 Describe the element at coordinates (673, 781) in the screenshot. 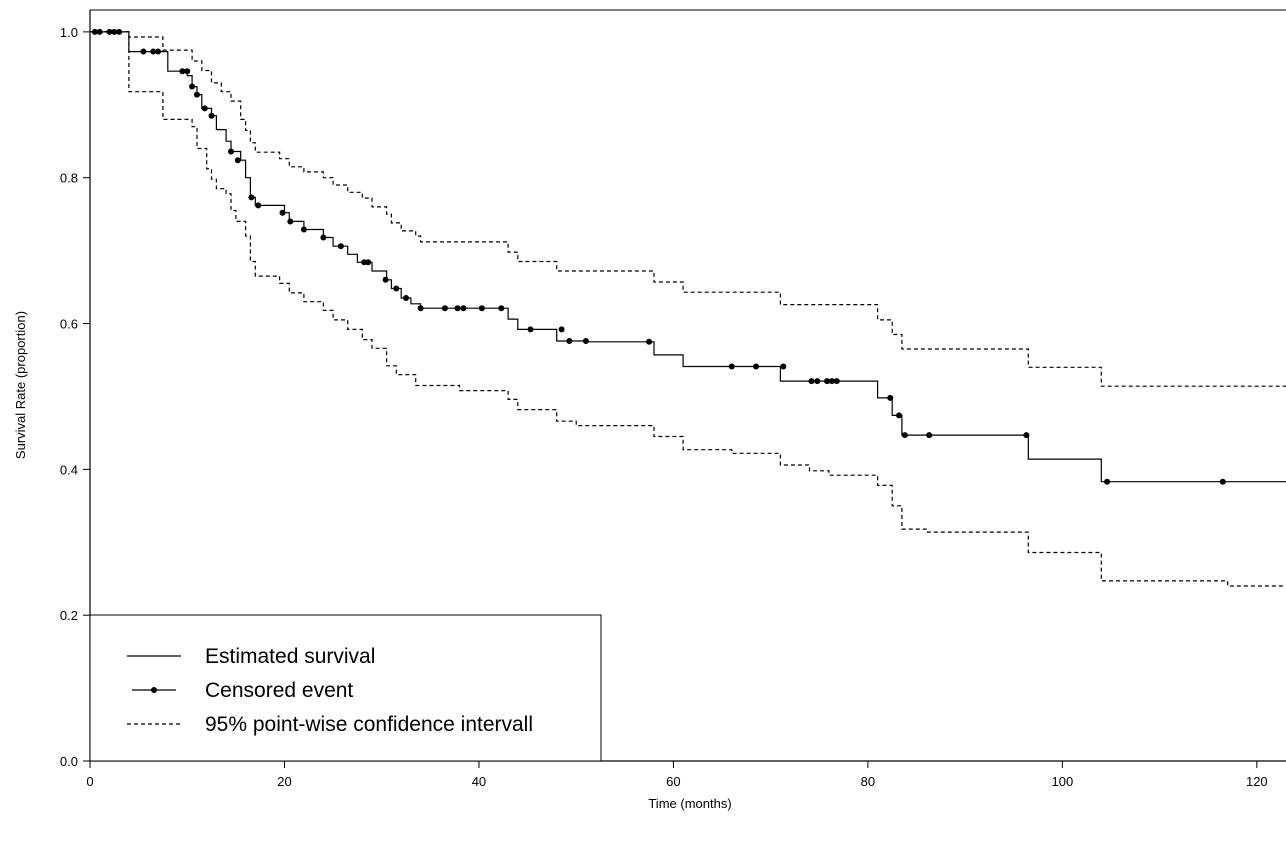

I see `x-tick-label: 60` at that location.